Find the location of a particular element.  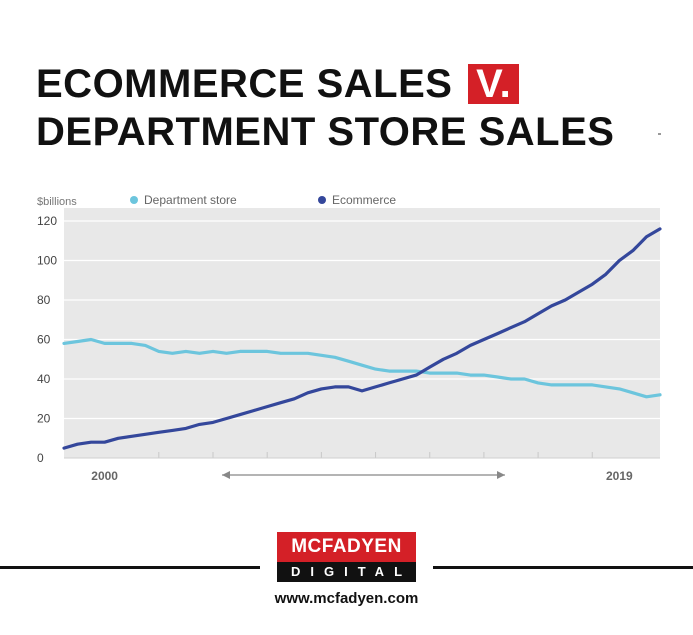

title-versus-badge: V. is located at coordinates (494, 84).